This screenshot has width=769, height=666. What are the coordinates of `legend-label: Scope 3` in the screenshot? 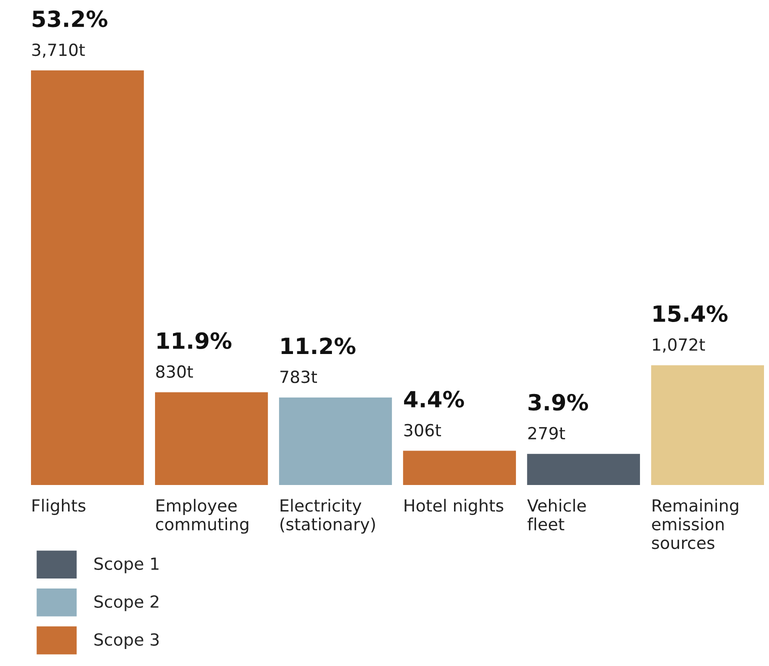 It's located at (126, 641).